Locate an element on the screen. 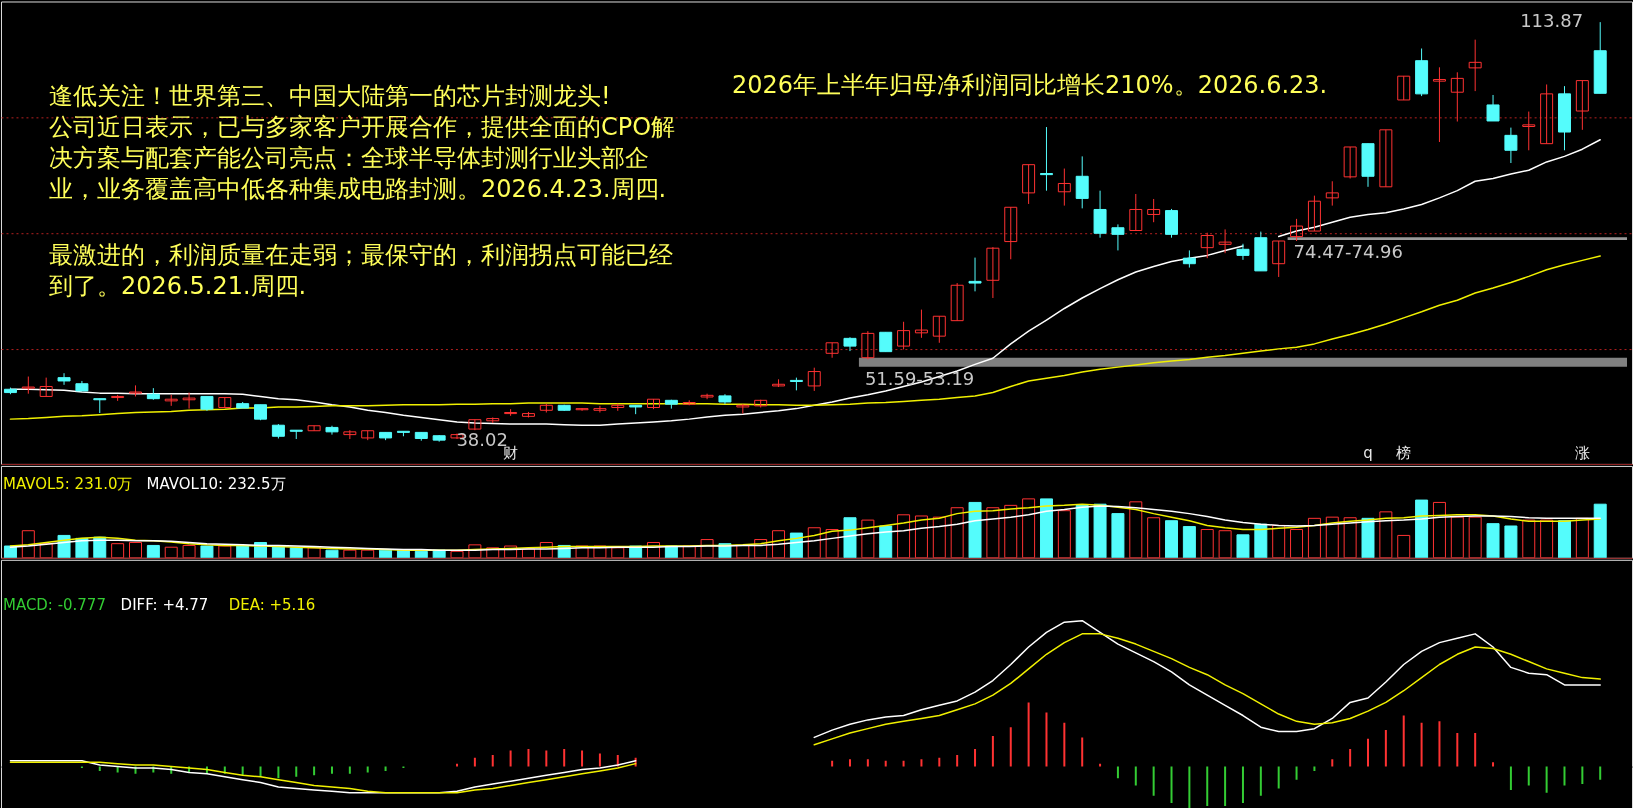 This screenshot has height=808, width=1633. text: DIFF: +4.77 is located at coordinates (164, 604).